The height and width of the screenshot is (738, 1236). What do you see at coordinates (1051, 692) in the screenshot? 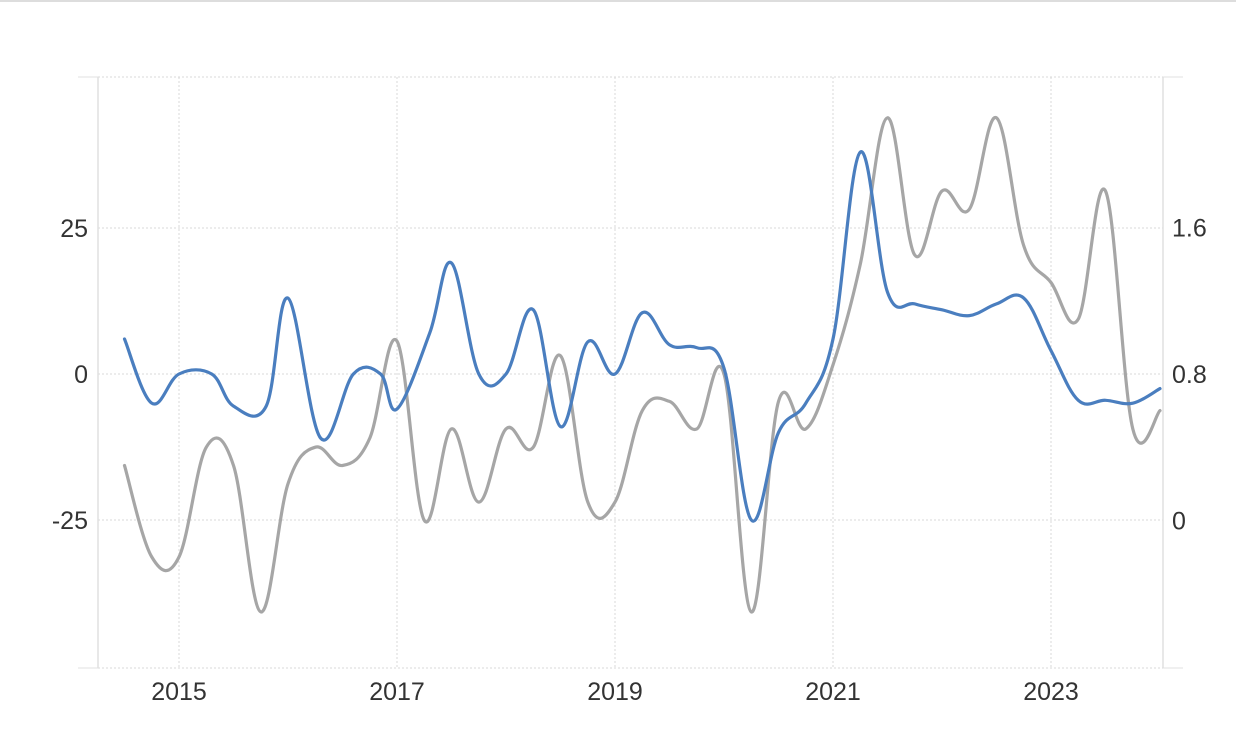
I see `x-tick-label: 2023` at bounding box center [1051, 692].